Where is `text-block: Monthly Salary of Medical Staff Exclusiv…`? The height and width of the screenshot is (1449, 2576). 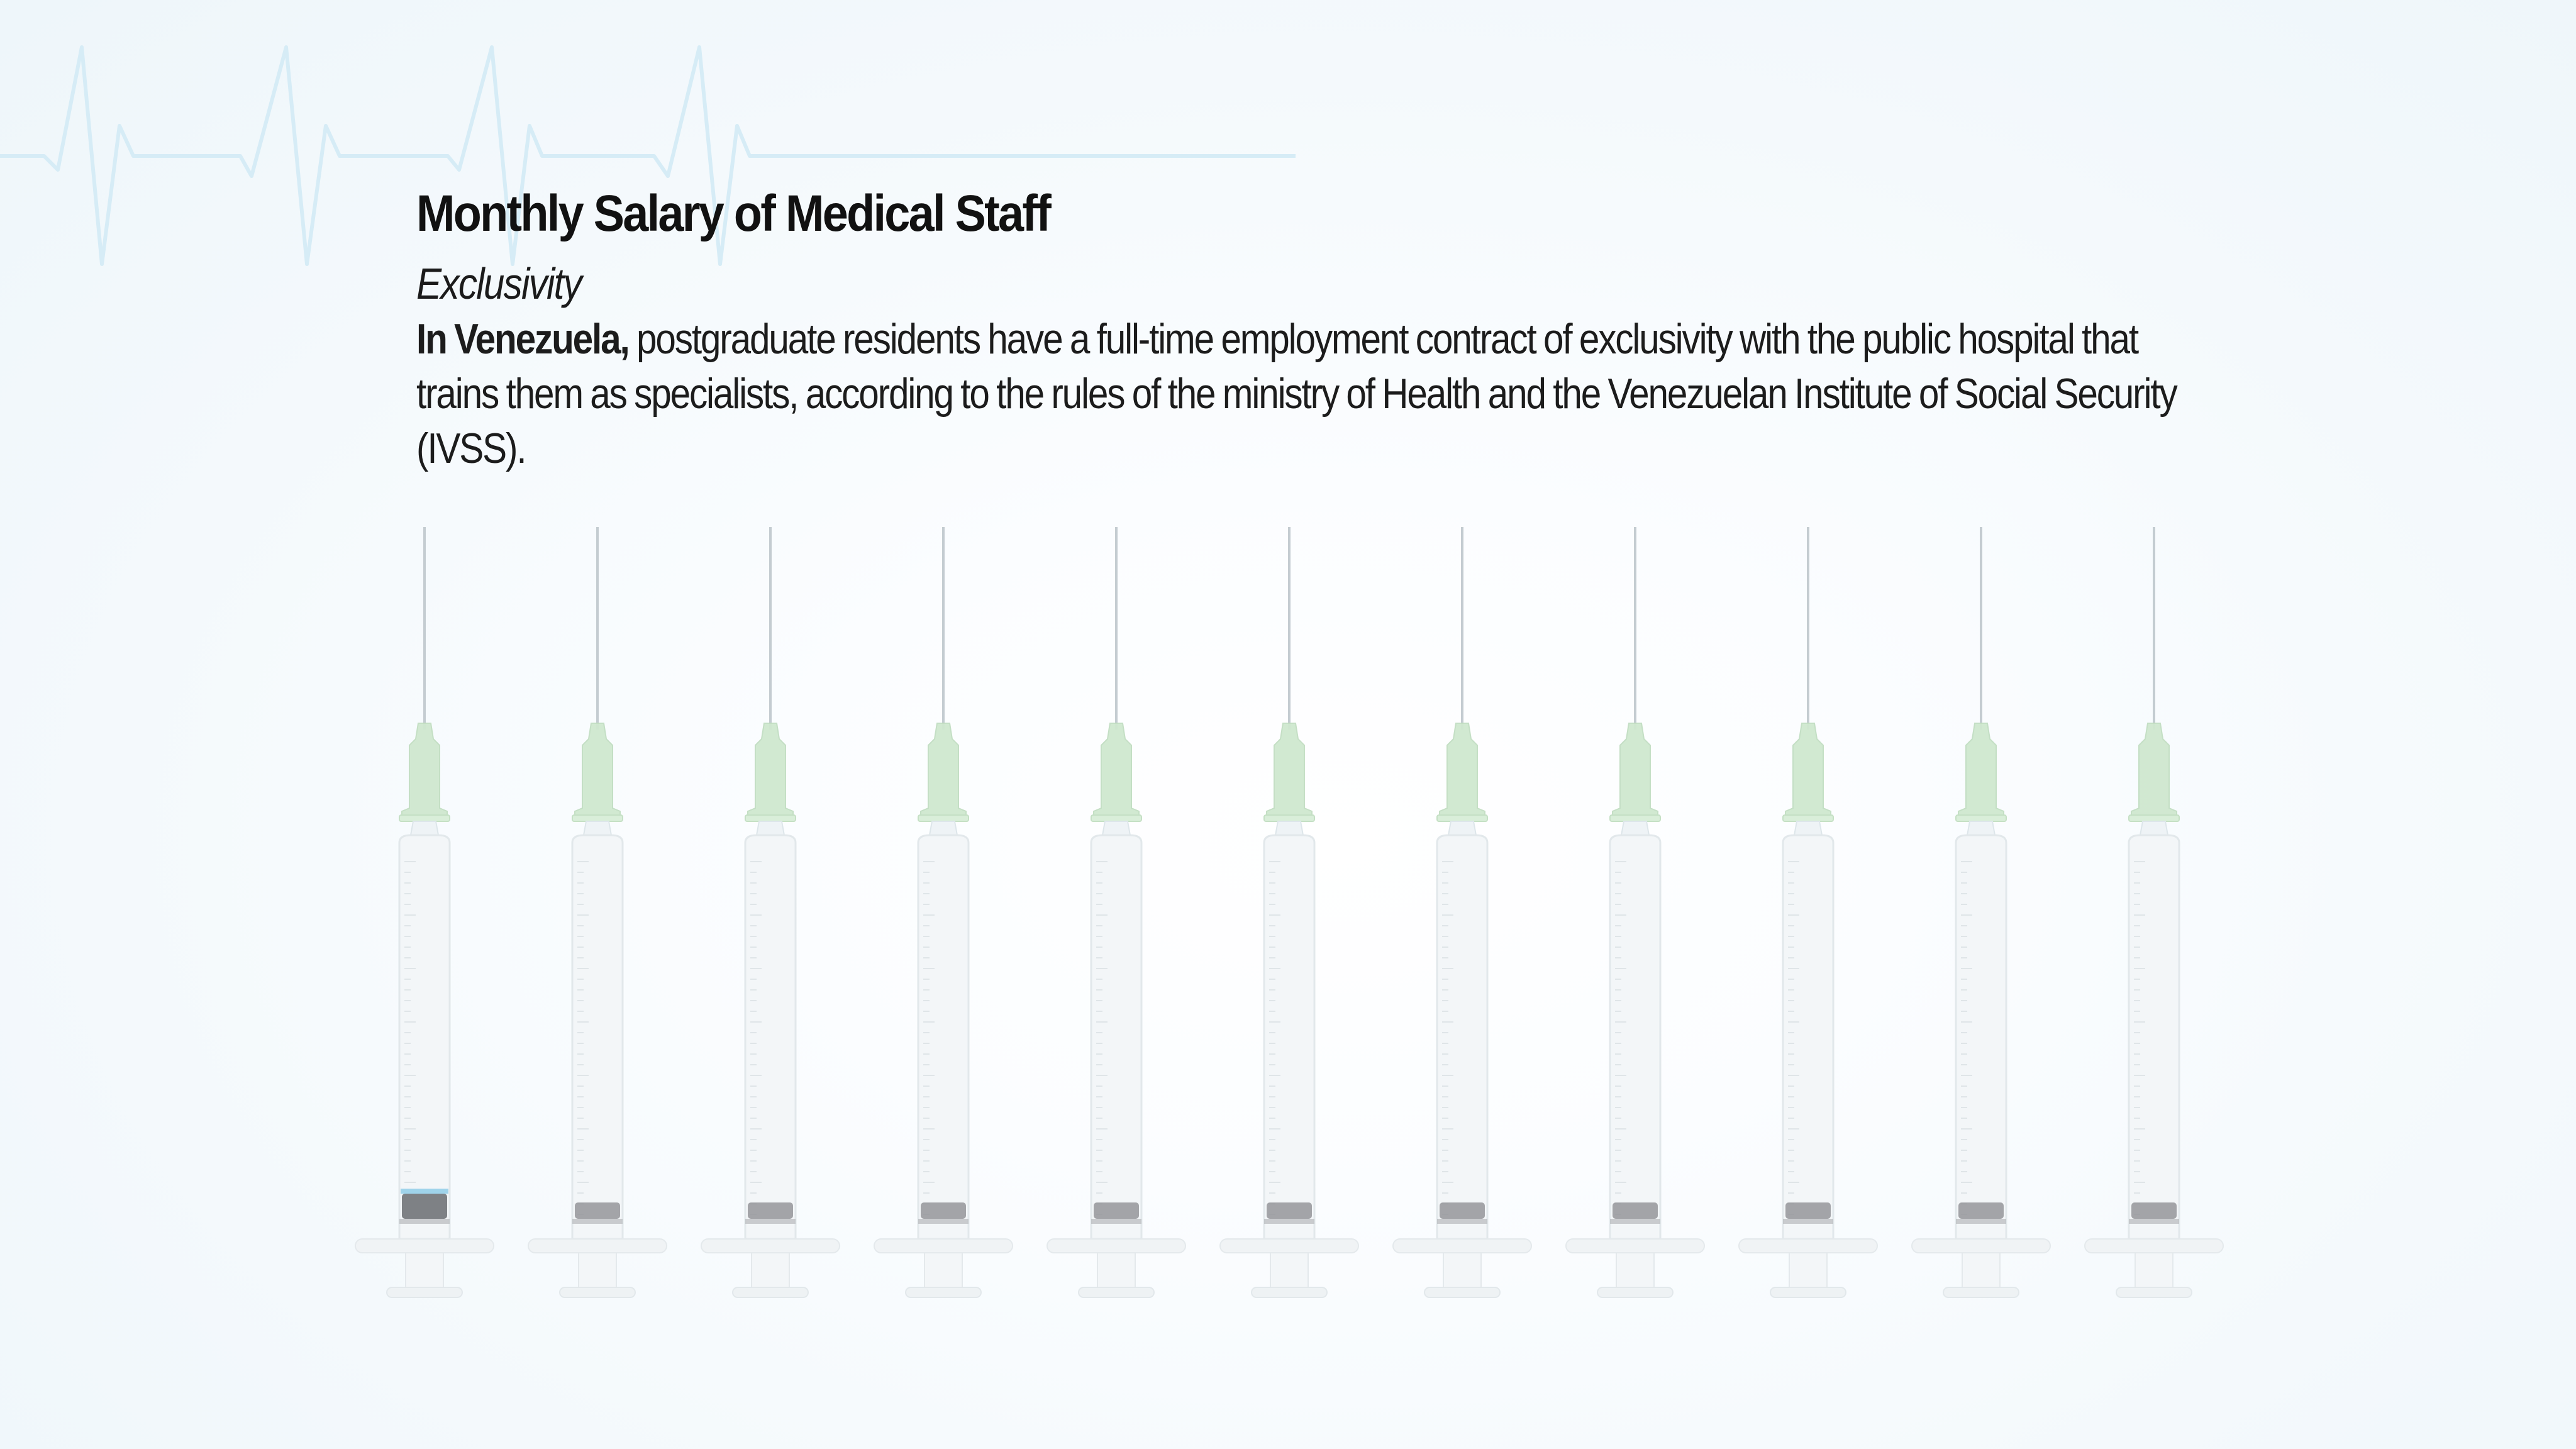
text-block: Monthly Salary of Medical Staff Exclusiv… is located at coordinates (1334, 329).